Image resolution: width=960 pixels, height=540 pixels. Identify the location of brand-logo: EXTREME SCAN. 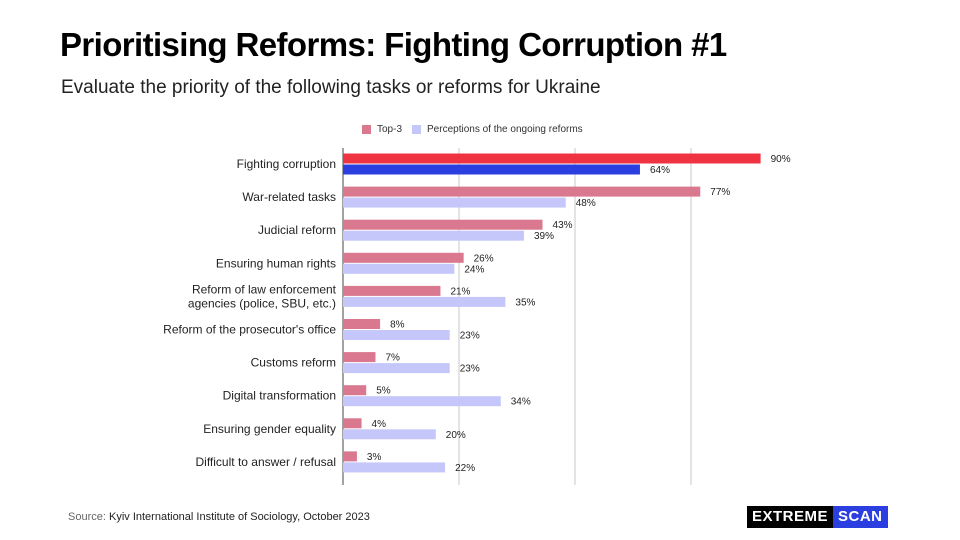
(817, 517).